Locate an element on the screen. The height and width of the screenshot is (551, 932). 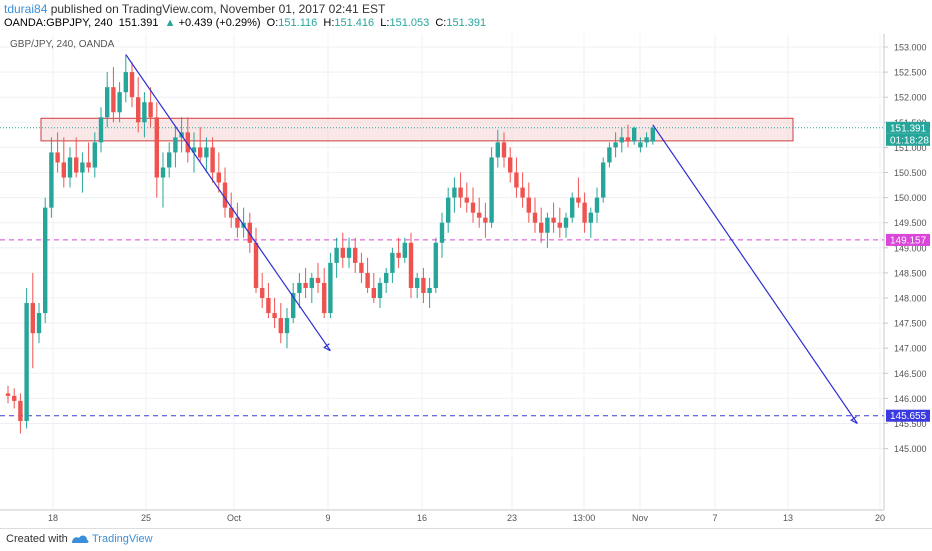
last-price: 151.391 is located at coordinates (138, 23).